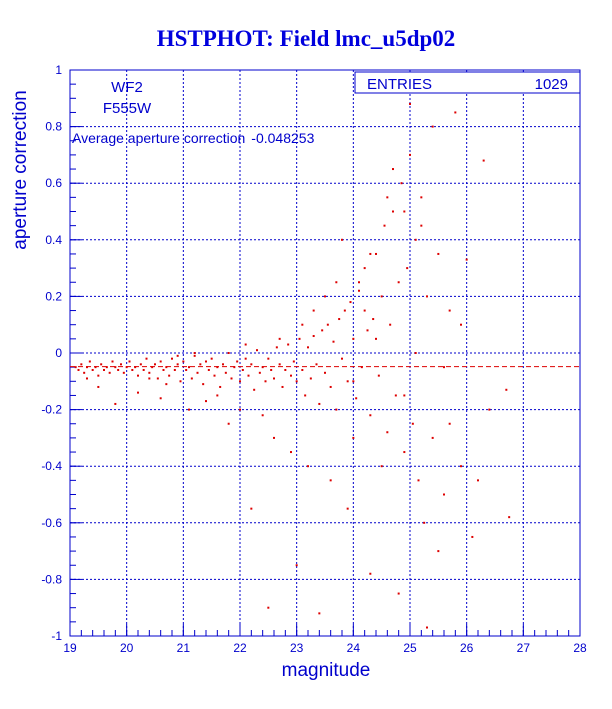 The width and height of the screenshot is (612, 709). I want to click on filter-label: F555W, so click(127, 108).